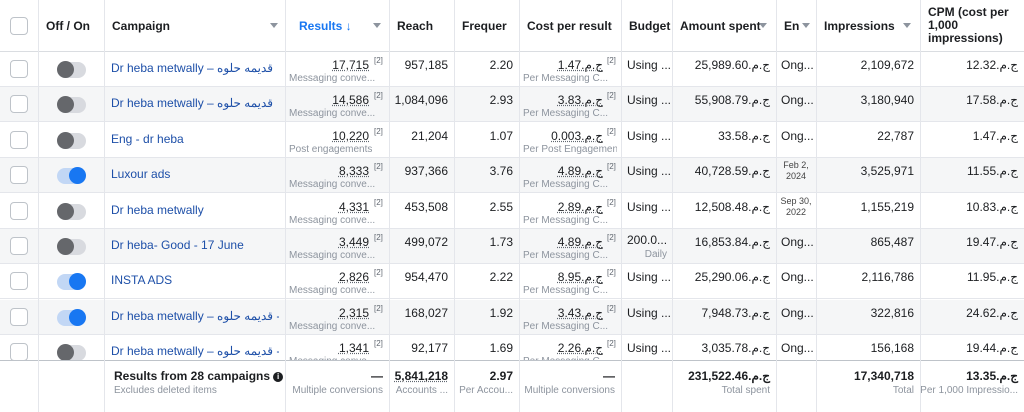  Describe the element at coordinates (501, 207) in the screenshot. I see `frequency-value: 2.55` at that location.